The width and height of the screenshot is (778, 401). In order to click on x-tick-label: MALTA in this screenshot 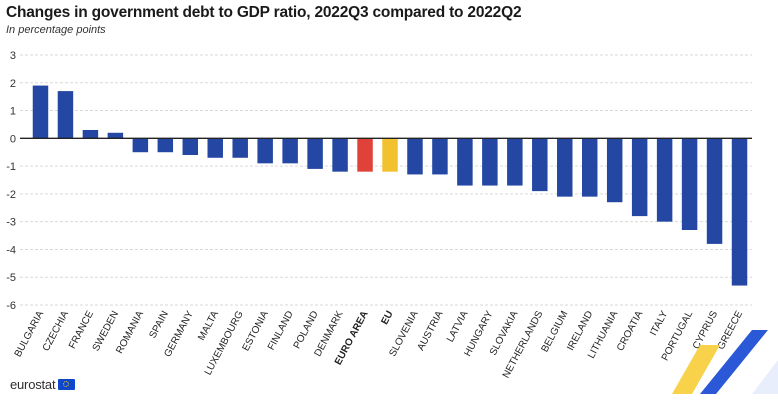, I will do `click(208, 326)`.